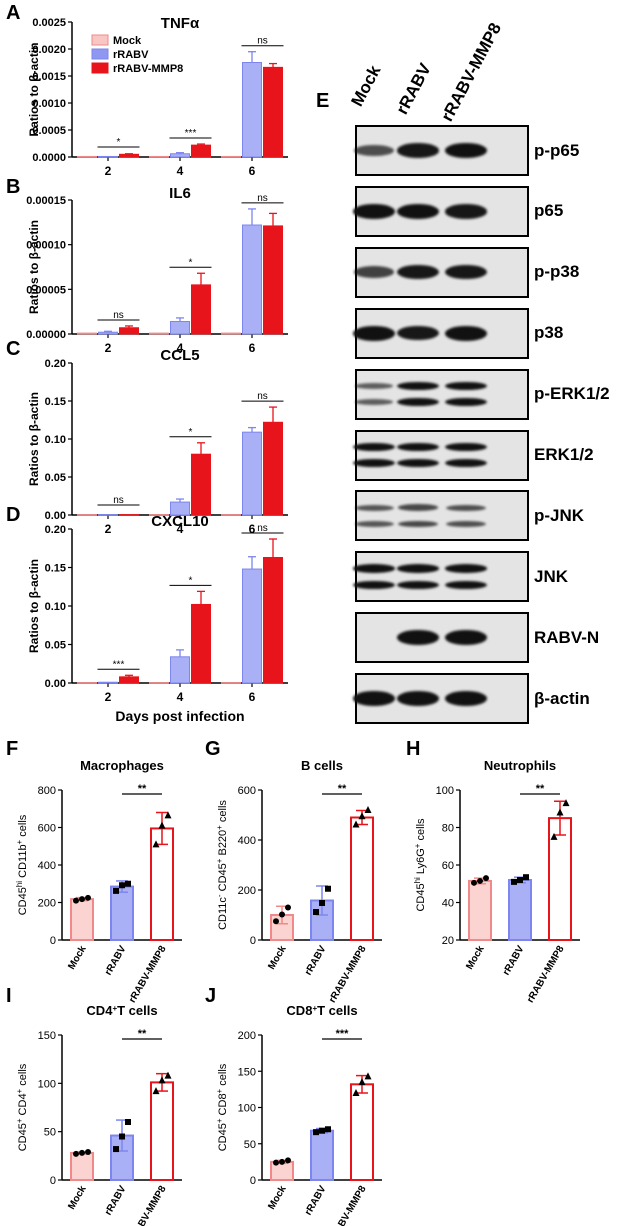  Describe the element at coordinates (47, 866) in the screenshot. I see `y-tick-label: 400` at that location.